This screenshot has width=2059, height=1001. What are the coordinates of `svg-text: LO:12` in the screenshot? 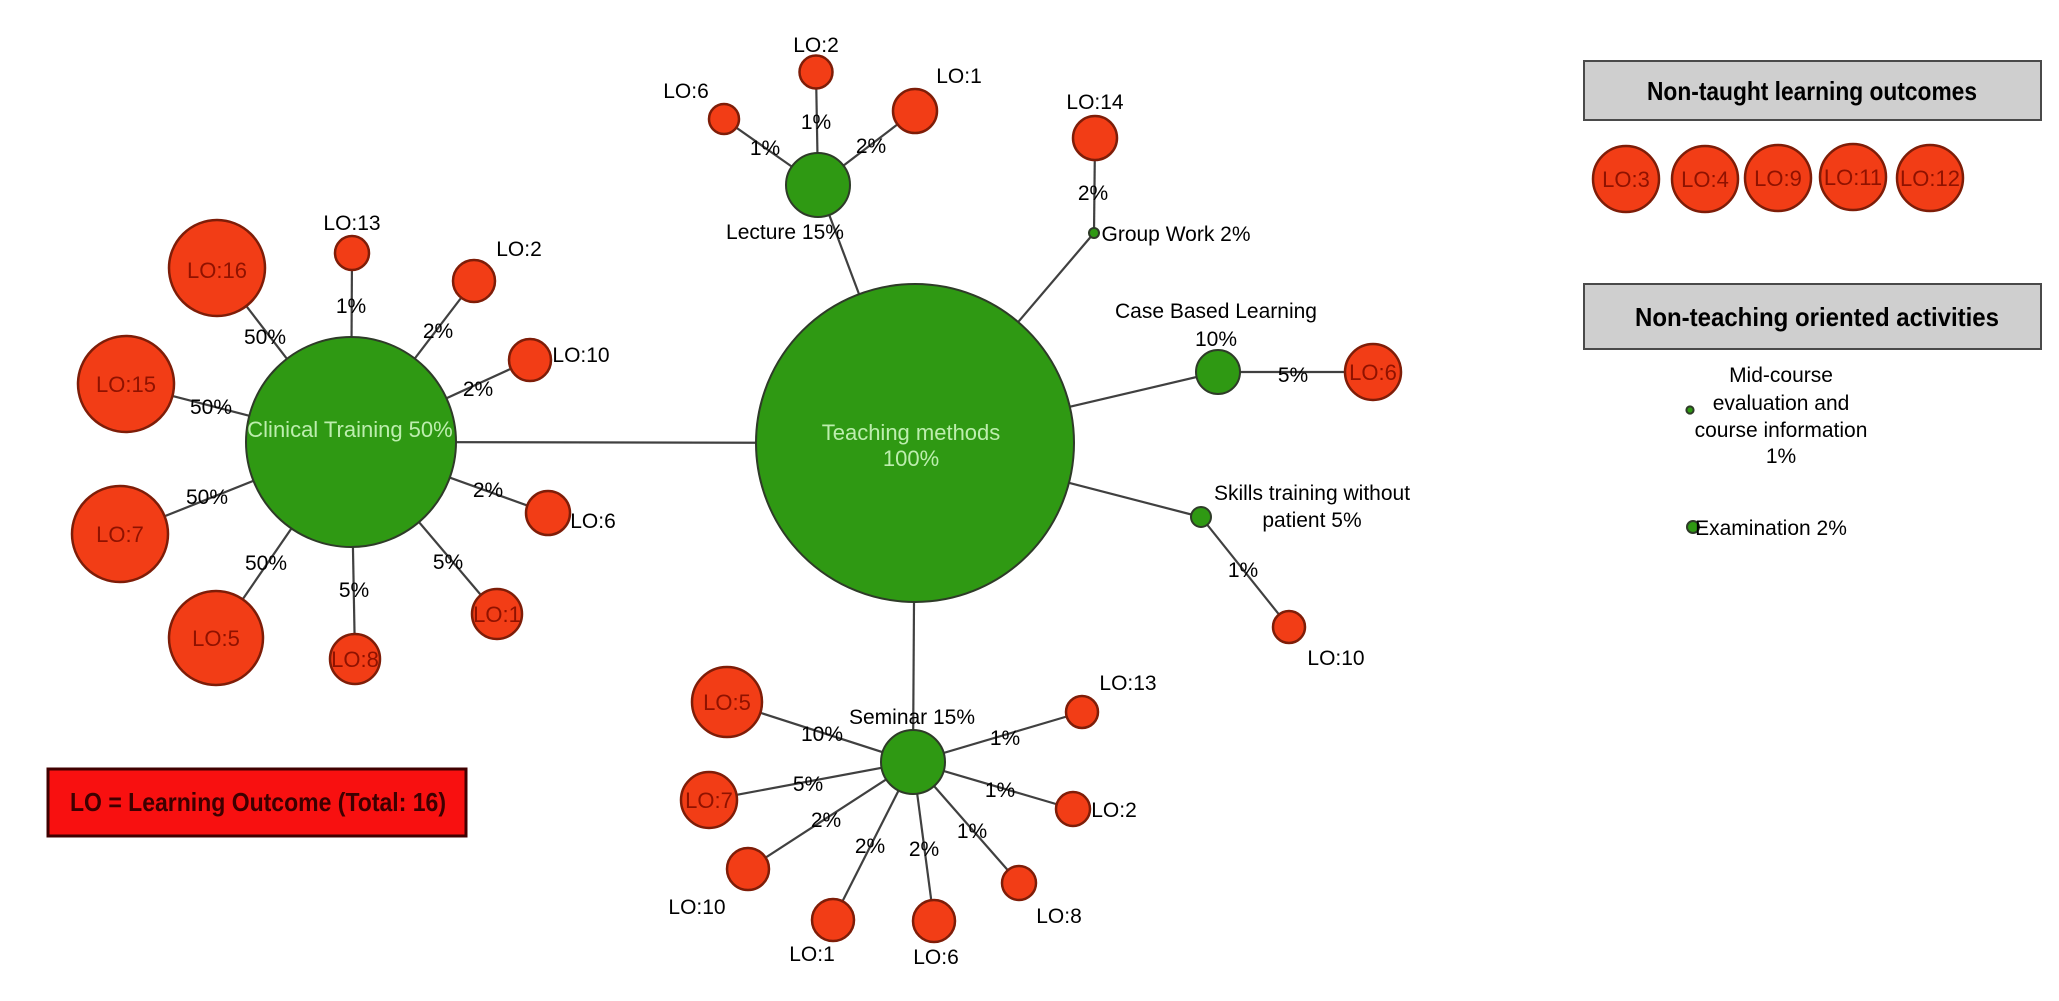 It's located at (1930, 178).